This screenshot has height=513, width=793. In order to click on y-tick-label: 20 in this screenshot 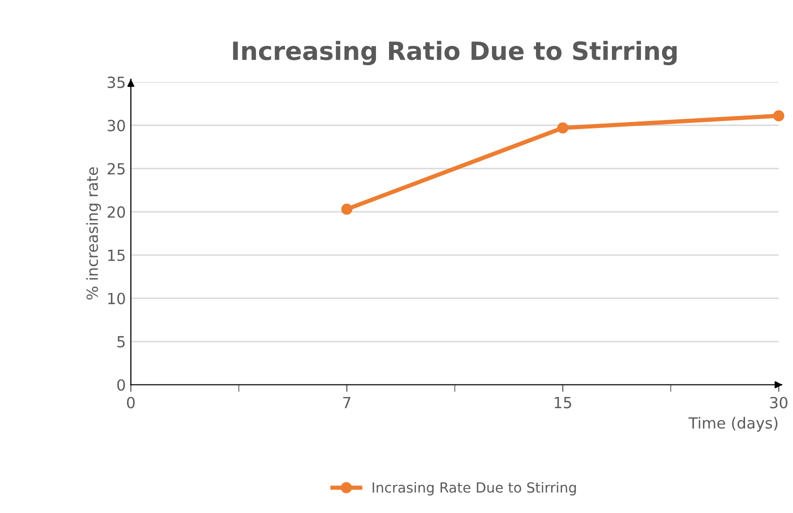, I will do `click(116, 212)`.